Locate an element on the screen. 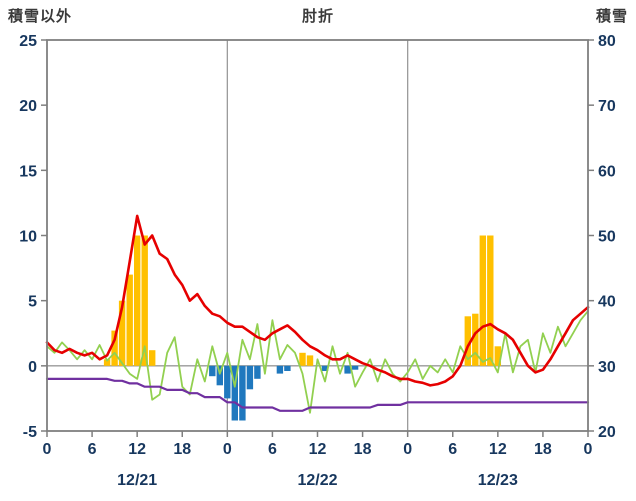  right-axis-tick-label: 20 is located at coordinates (607, 432).